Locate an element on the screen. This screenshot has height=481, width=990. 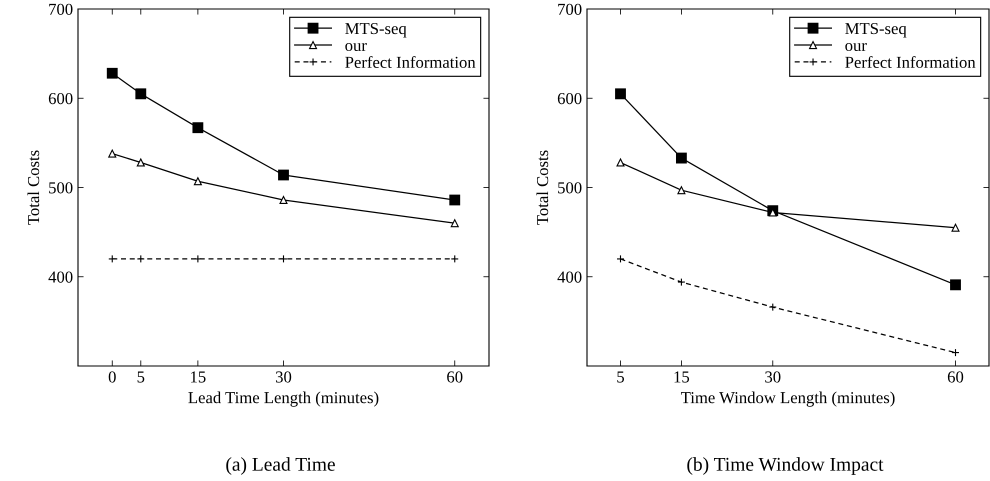
text: (b) Time Window Impact is located at coordinates (785, 466).